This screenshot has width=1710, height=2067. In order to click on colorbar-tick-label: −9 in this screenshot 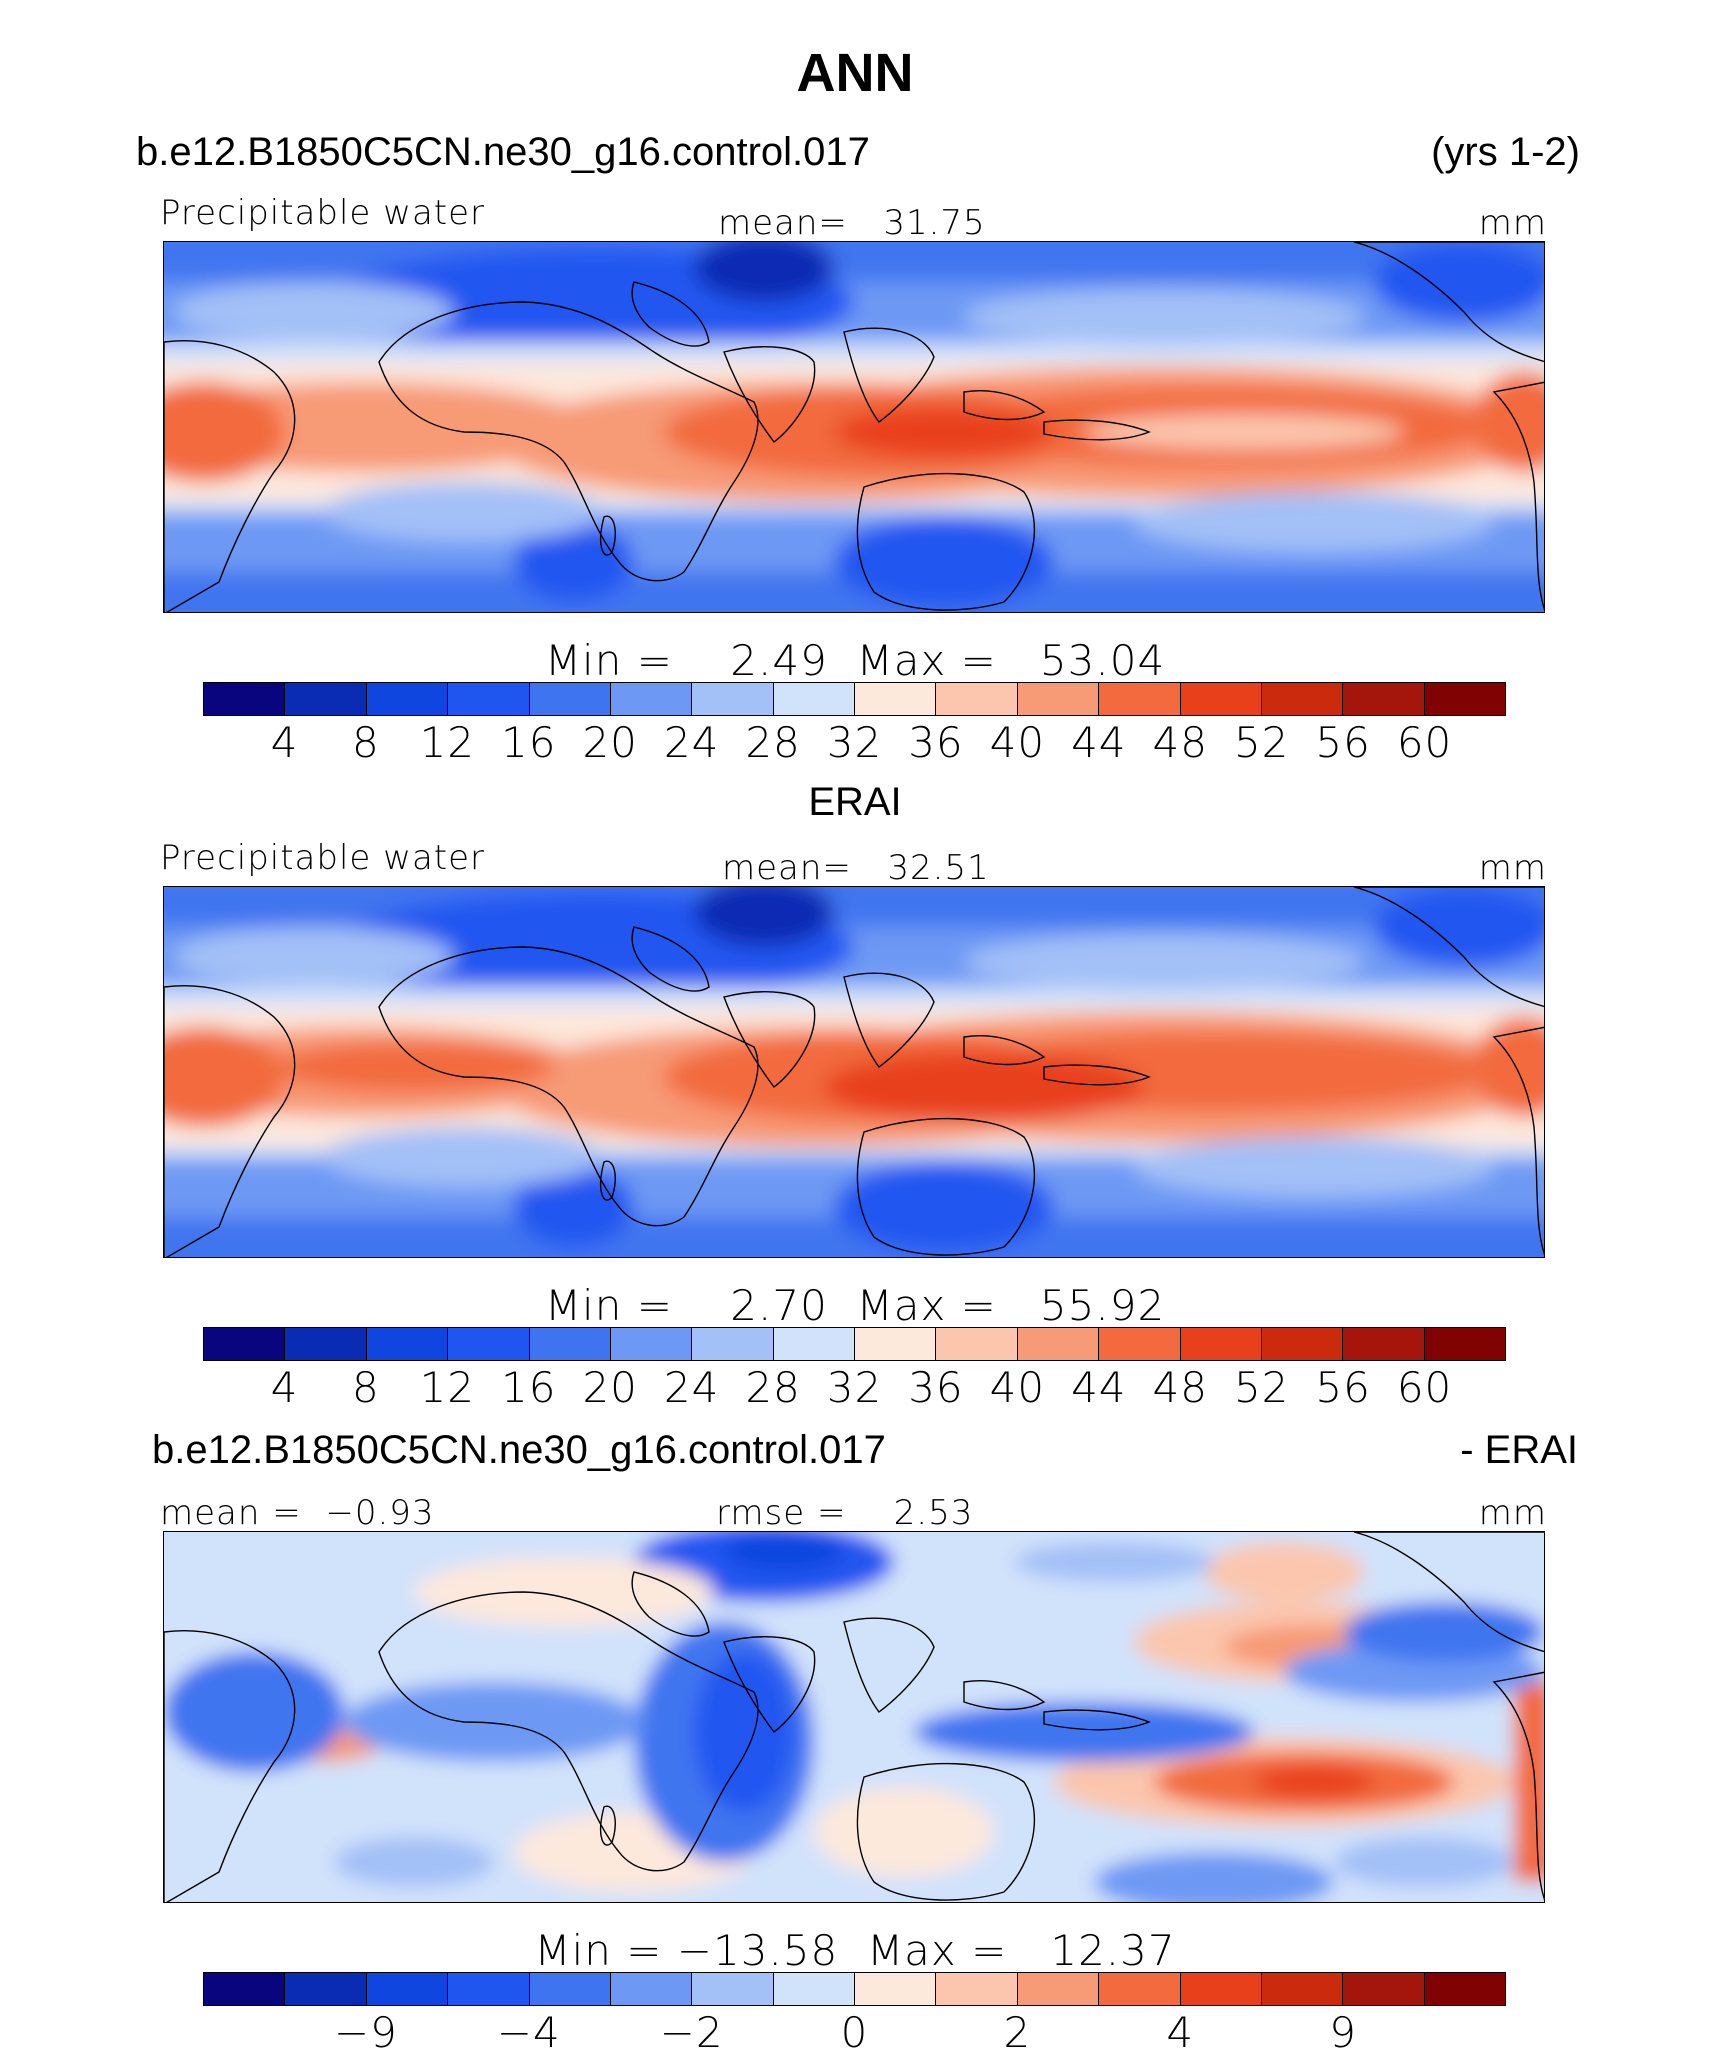, I will do `click(365, 2032)`.